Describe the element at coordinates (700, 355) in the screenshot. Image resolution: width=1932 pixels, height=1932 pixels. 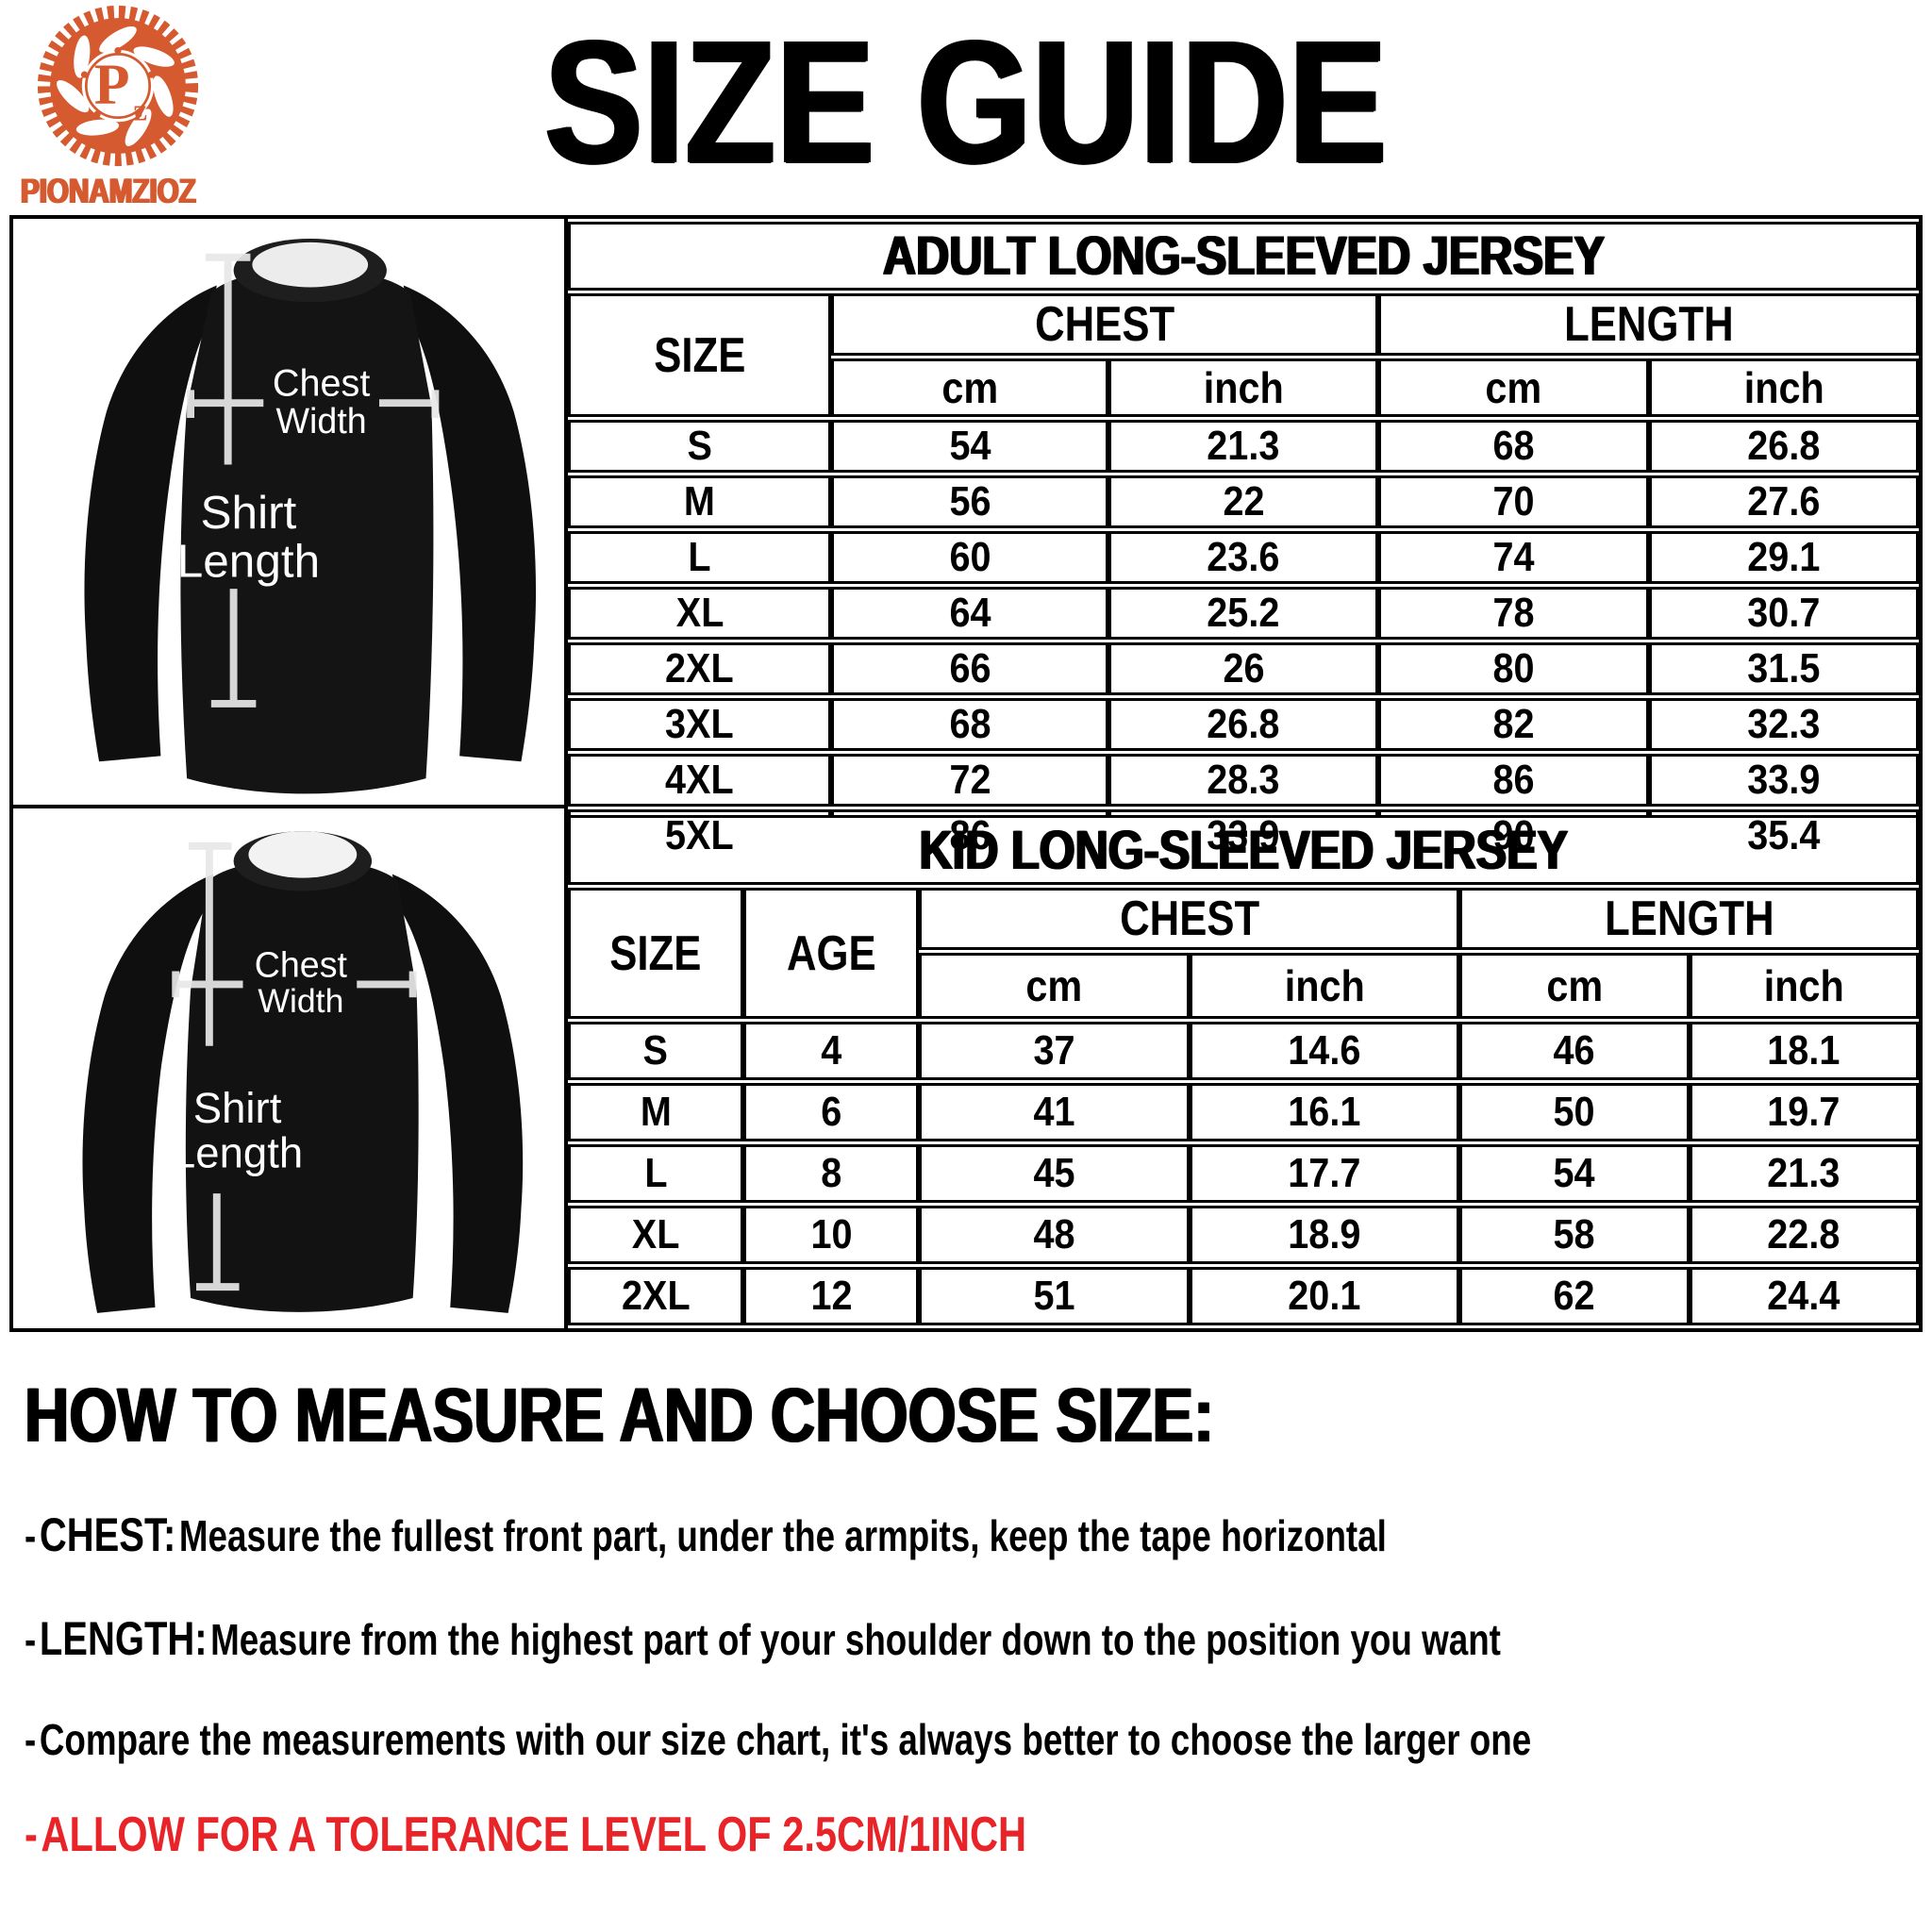
I see `column-header-size: SIZE` at that location.